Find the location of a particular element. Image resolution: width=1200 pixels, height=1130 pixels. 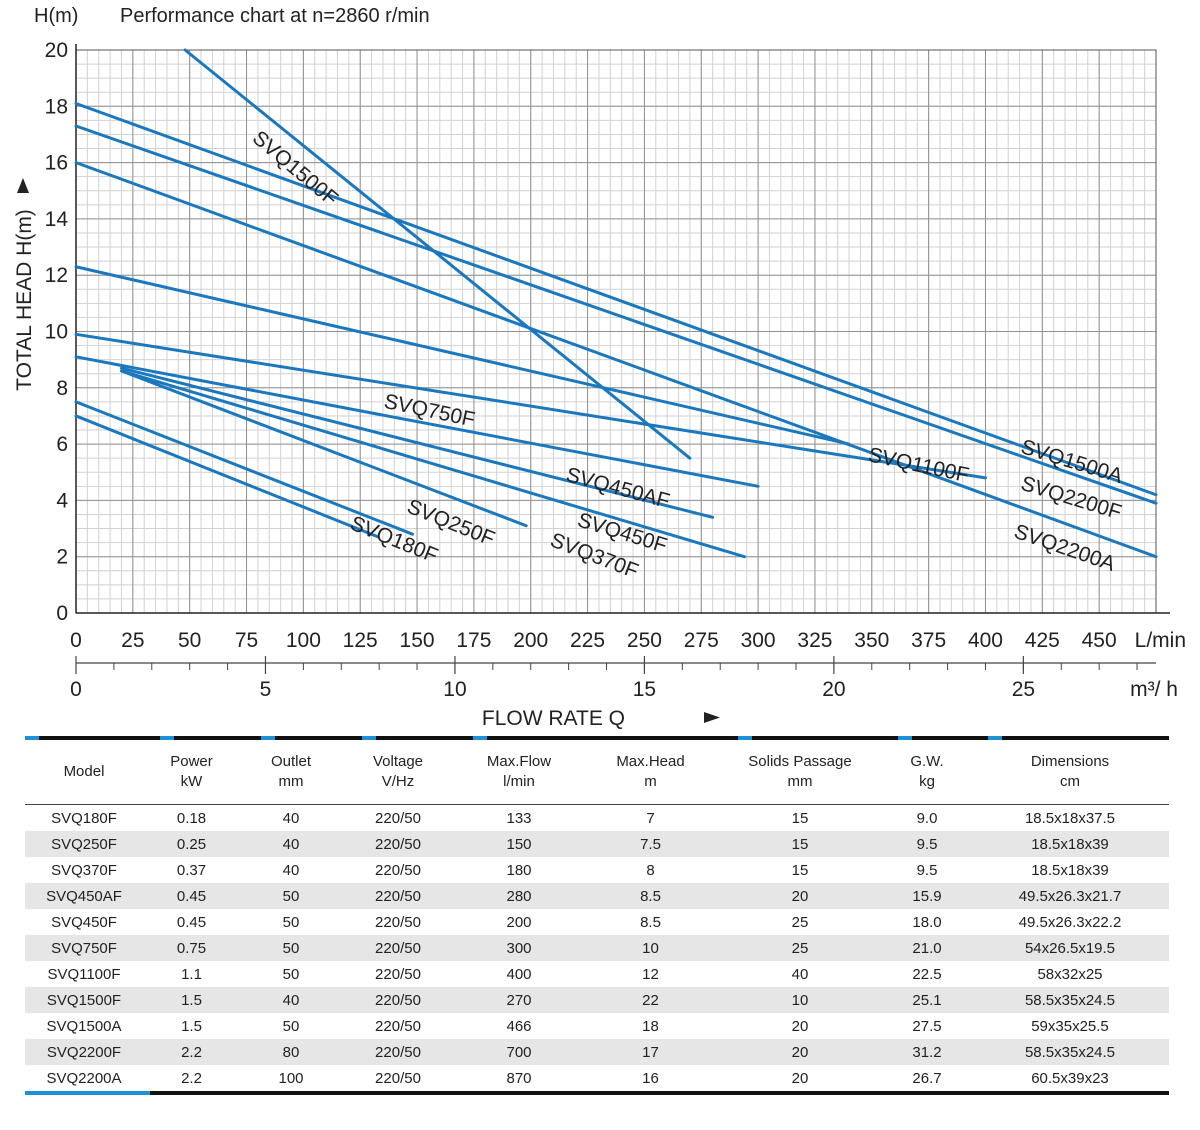

table-cell: 17 is located at coordinates (650, 1052).